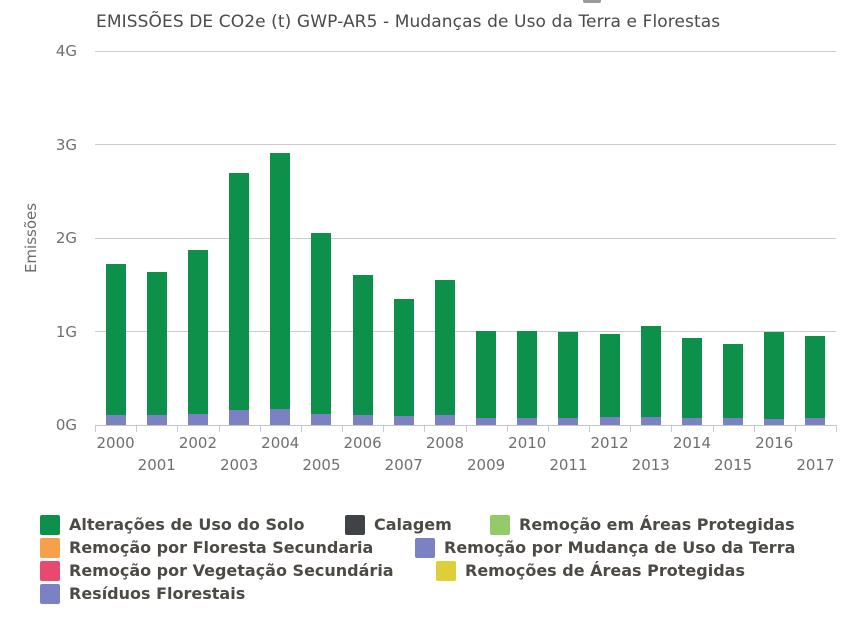 This screenshot has width=850, height=622. Describe the element at coordinates (239, 291) in the screenshot. I see `bar-2003-alteracoes-de-uso-do-solo` at that location.